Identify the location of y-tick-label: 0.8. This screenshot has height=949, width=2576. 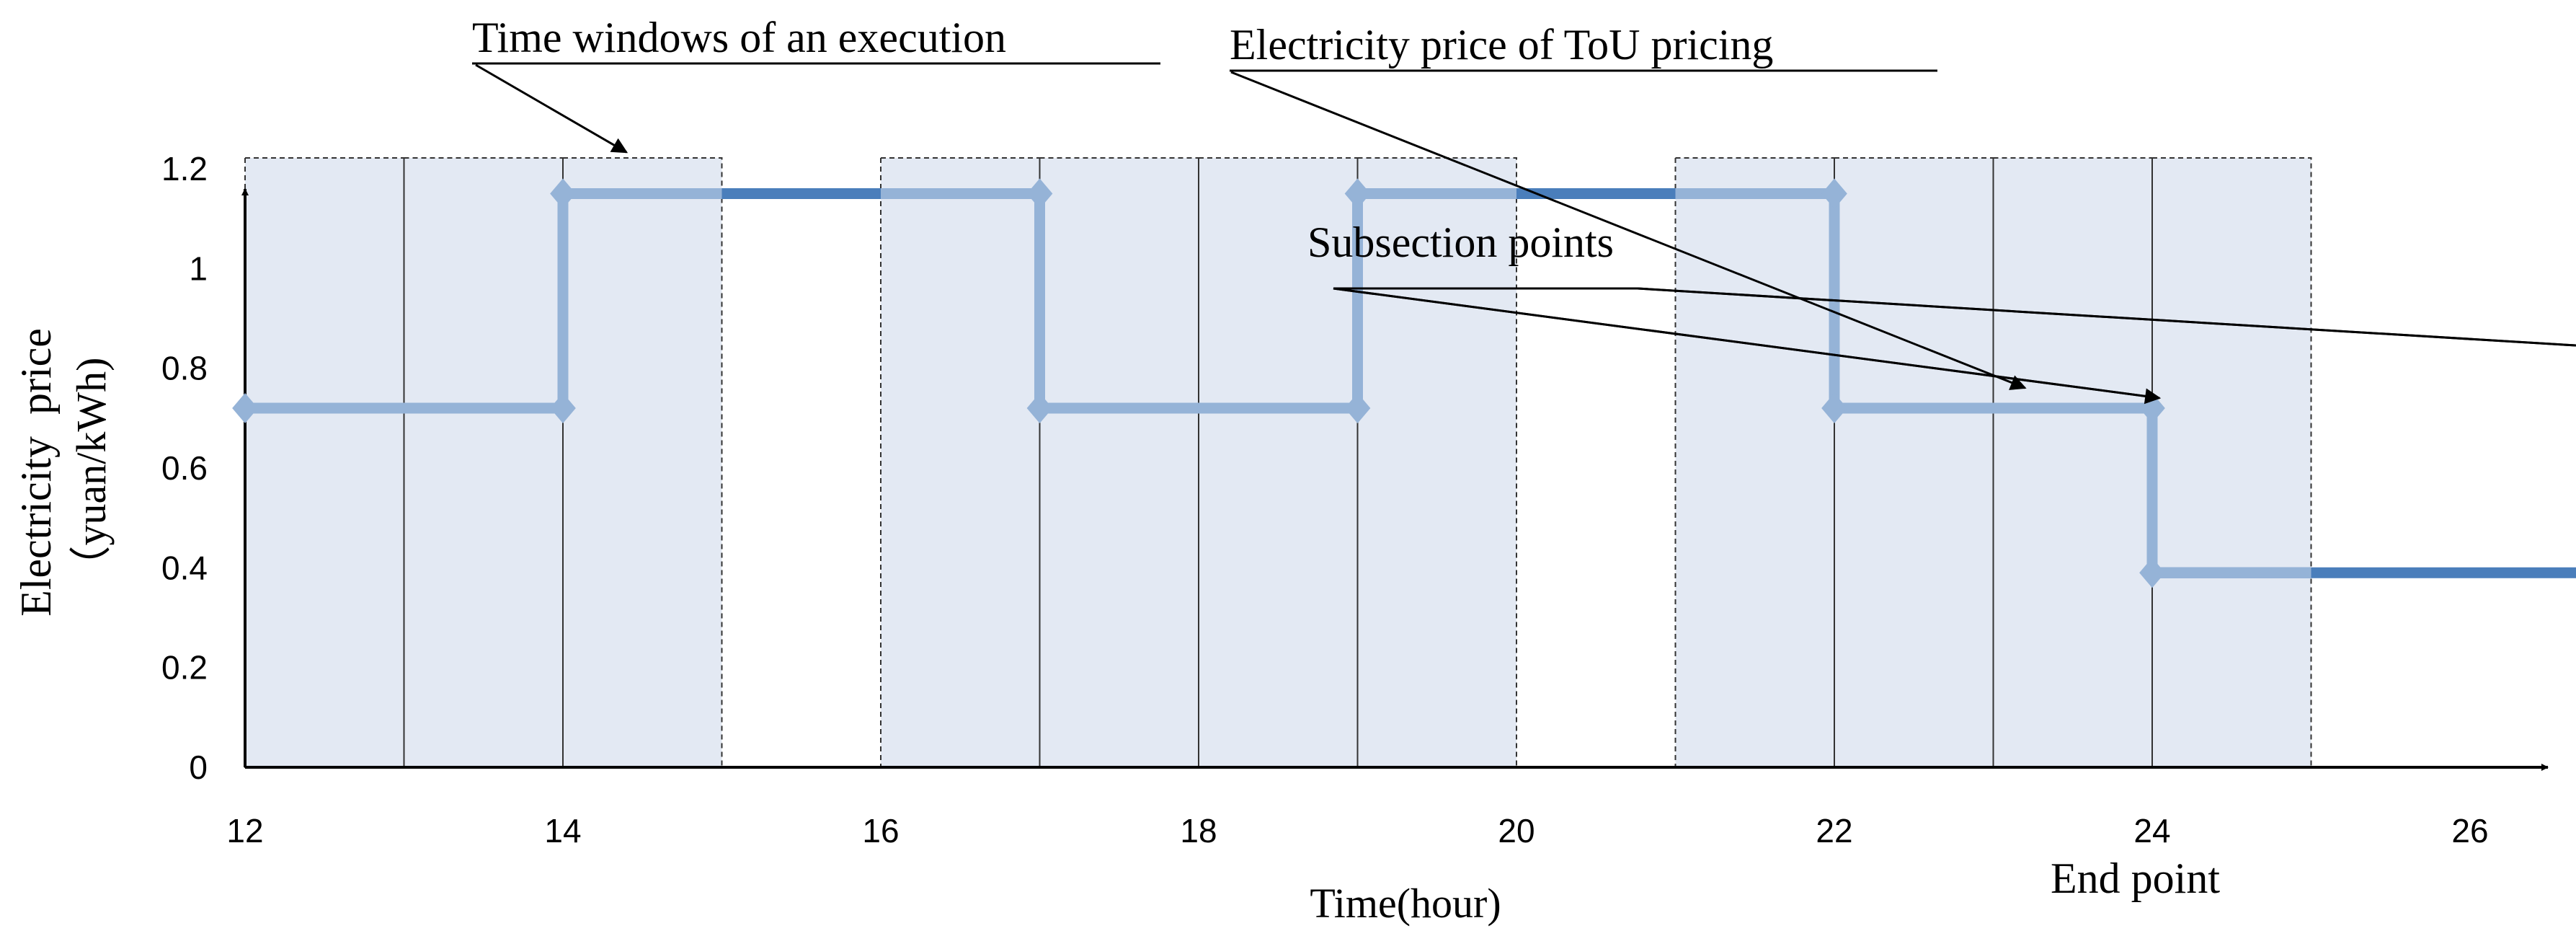
(184, 368).